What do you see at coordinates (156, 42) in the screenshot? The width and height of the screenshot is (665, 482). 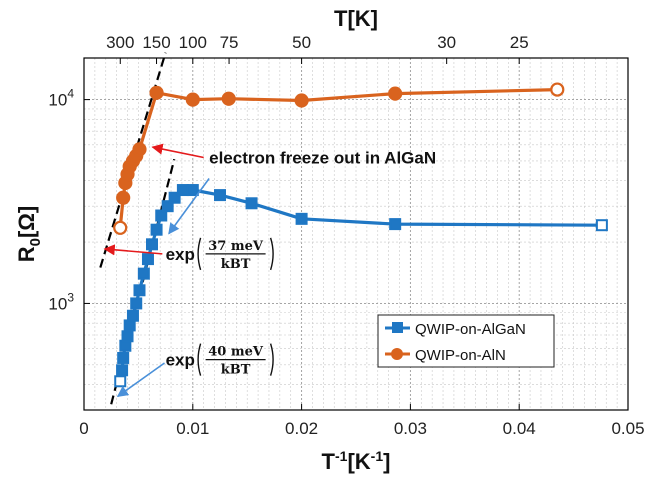 I see `top-tick-label: 150` at bounding box center [156, 42].